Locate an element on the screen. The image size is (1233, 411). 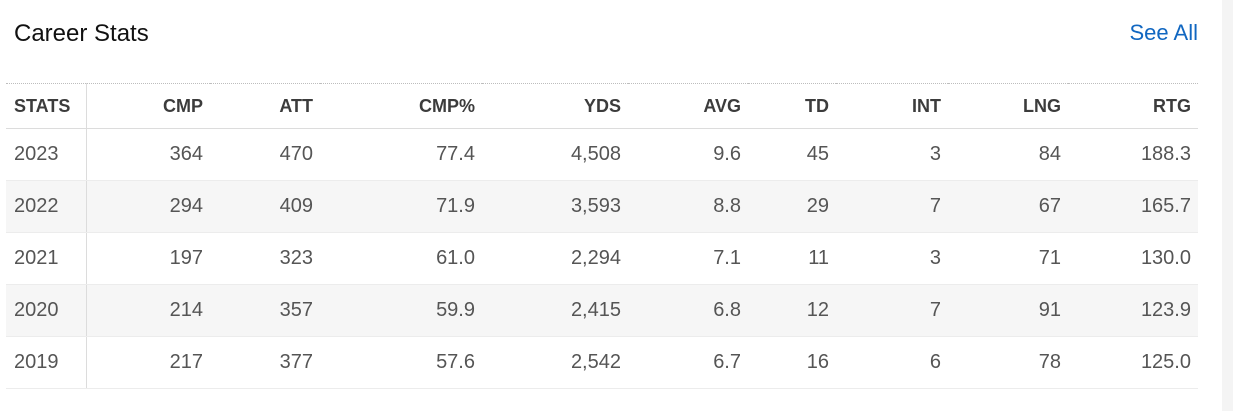
table-cell: 130.0 is located at coordinates (1133, 258).